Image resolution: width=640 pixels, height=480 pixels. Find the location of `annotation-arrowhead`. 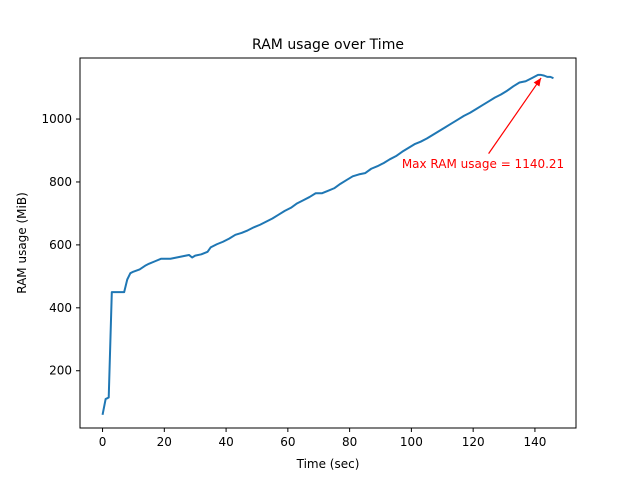

annotation-arrowhead is located at coordinates (537, 82).